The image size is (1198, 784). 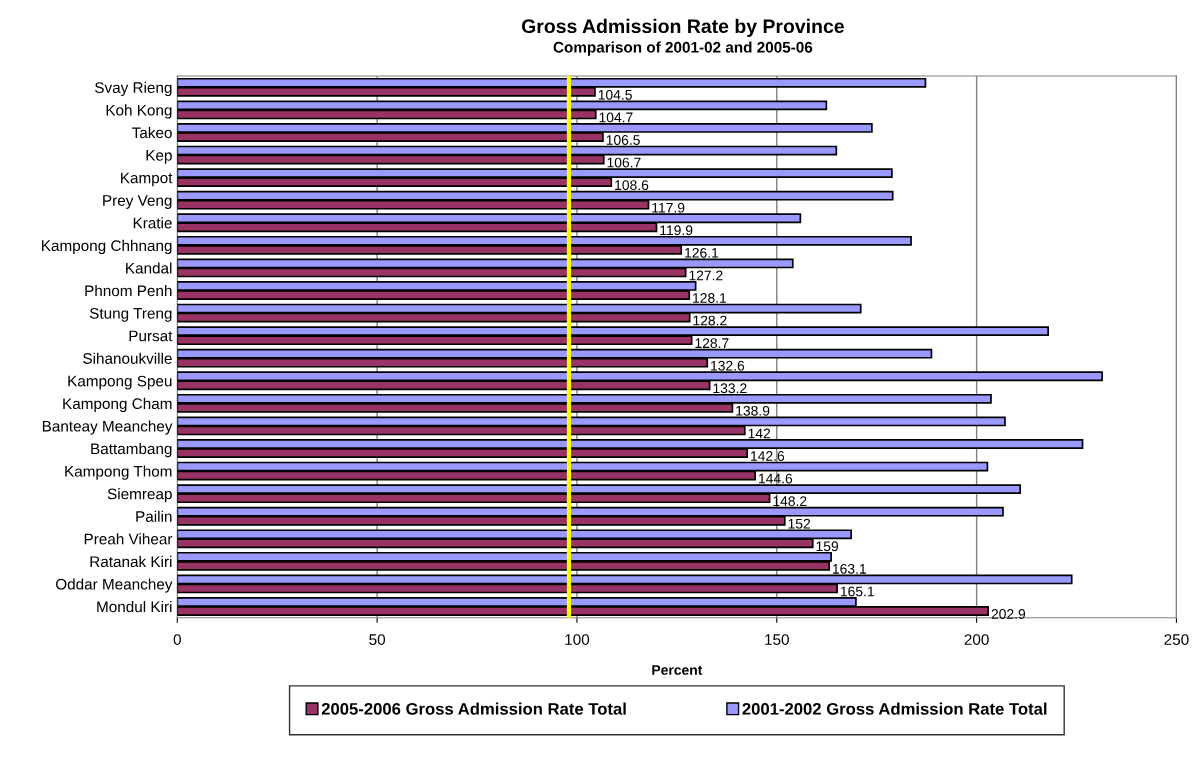 What do you see at coordinates (682, 27) in the screenshot?
I see `chart-title: Gross Admission Rate by Province` at bounding box center [682, 27].